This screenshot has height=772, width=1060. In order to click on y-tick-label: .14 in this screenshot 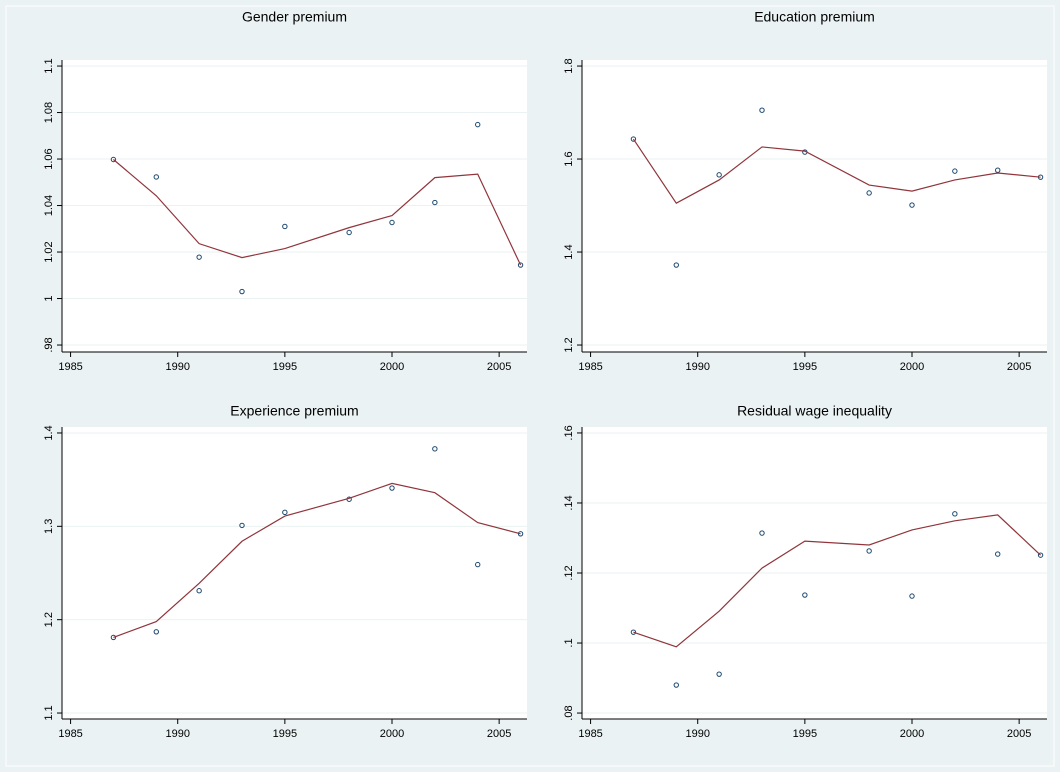, I will do `click(569, 502)`.